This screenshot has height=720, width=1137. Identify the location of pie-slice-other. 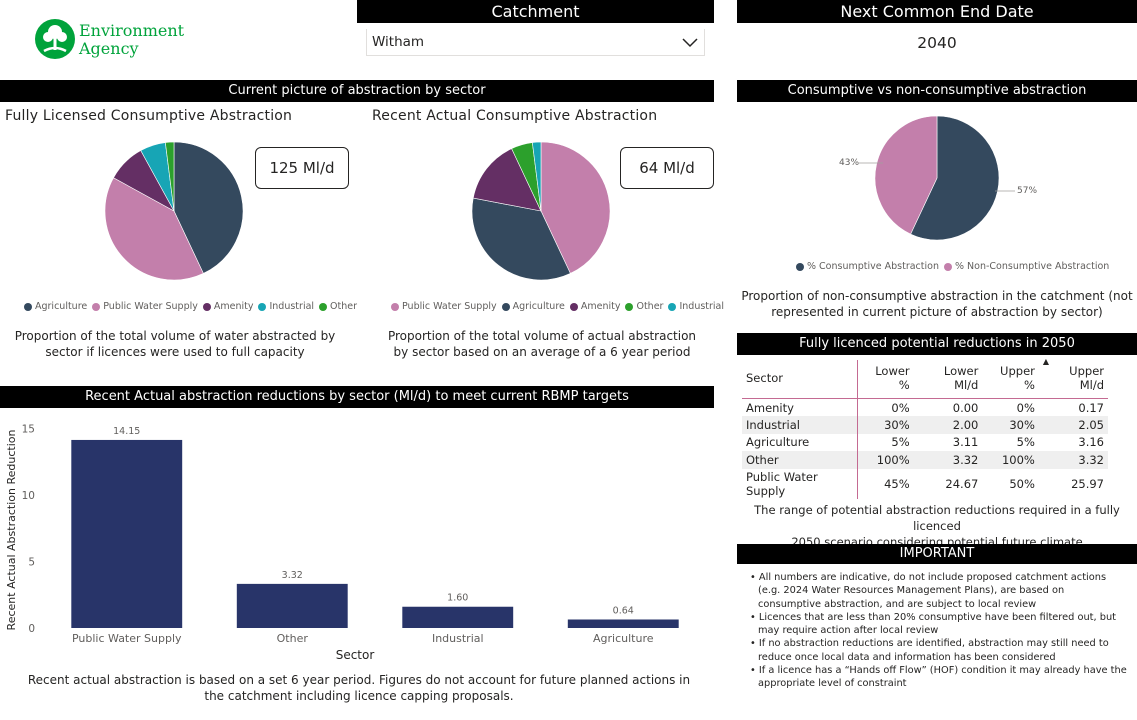
(170, 176).